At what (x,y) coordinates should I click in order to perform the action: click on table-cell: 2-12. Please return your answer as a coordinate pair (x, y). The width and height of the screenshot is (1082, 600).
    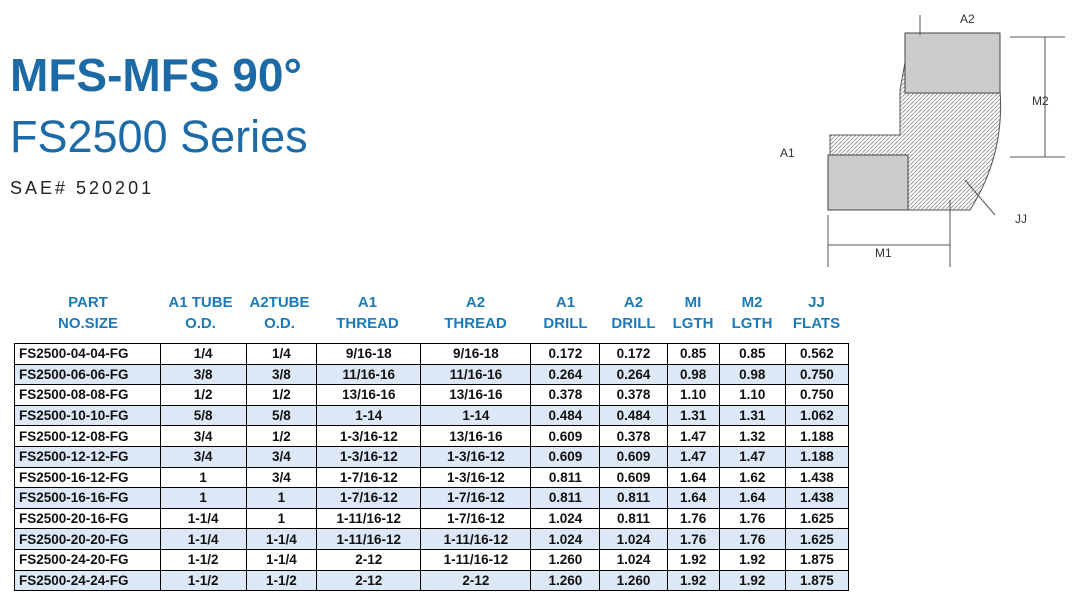
    Looking at the image, I should click on (369, 580).